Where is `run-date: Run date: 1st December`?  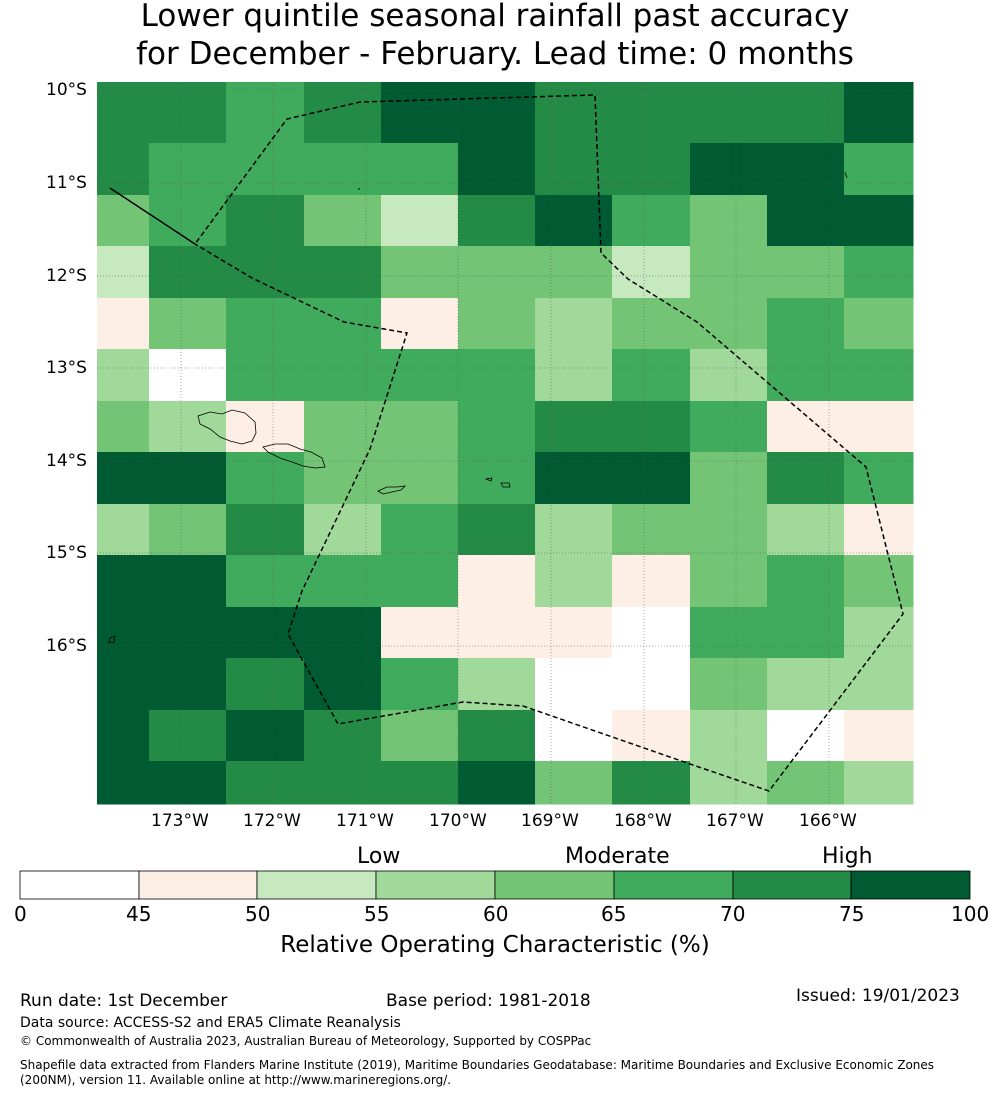
run-date: Run date: 1st December is located at coordinates (124, 1001).